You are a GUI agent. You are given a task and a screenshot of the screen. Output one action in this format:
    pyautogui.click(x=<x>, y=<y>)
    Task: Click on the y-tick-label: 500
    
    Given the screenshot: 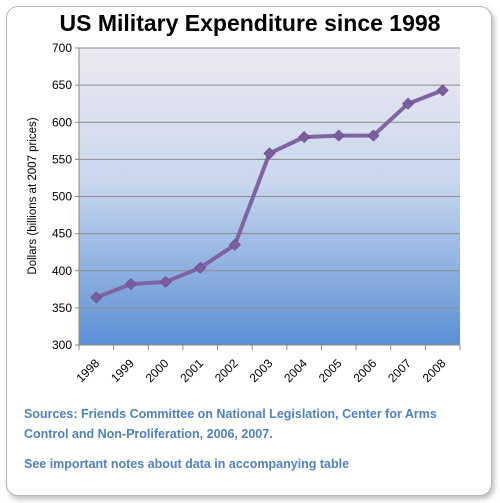 What is the action you would take?
    pyautogui.click(x=62, y=197)
    